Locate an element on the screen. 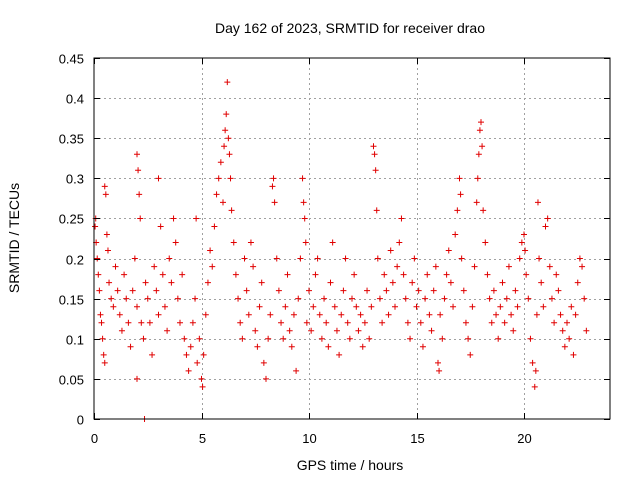  y-tick-label: 0.15 is located at coordinates (71, 300).